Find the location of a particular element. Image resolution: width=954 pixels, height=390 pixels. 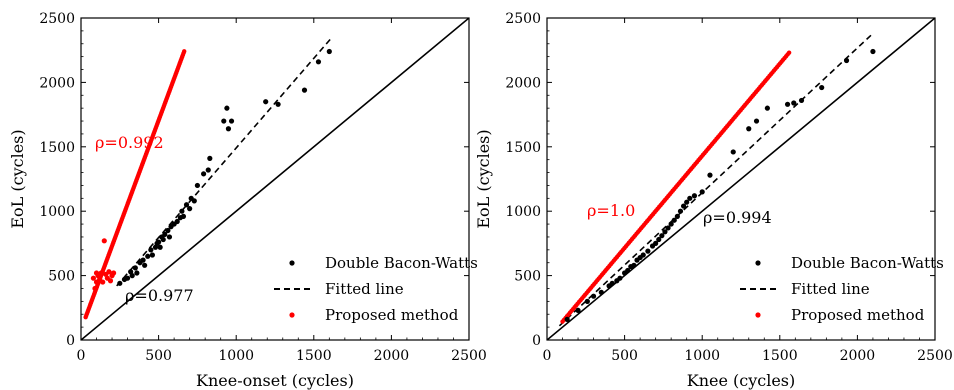

left-y-tick-label: 0 is located at coordinates (70, 341).